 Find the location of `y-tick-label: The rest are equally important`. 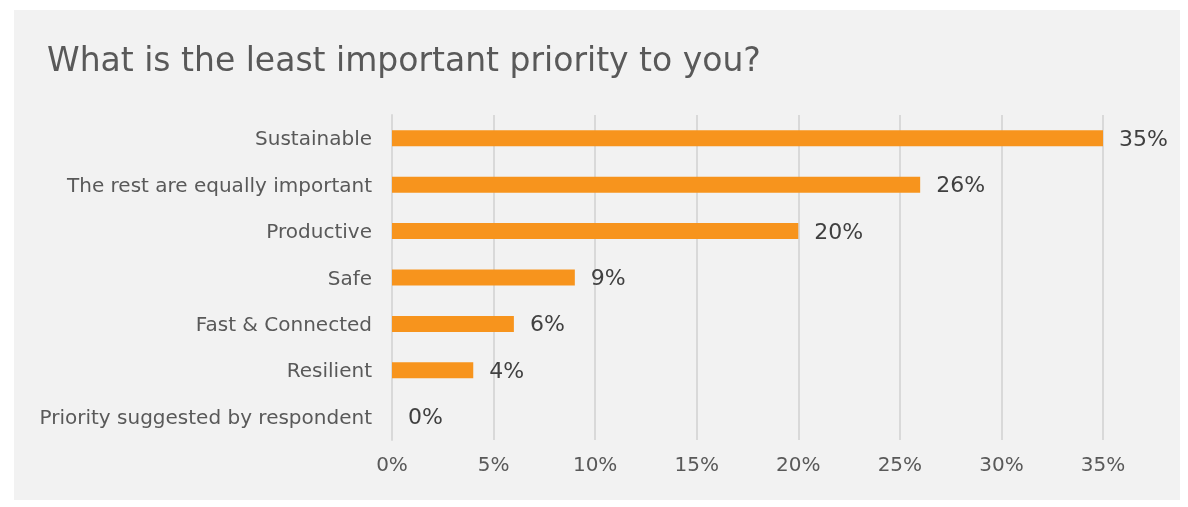

y-tick-label: The rest are equally important is located at coordinates (219, 184).